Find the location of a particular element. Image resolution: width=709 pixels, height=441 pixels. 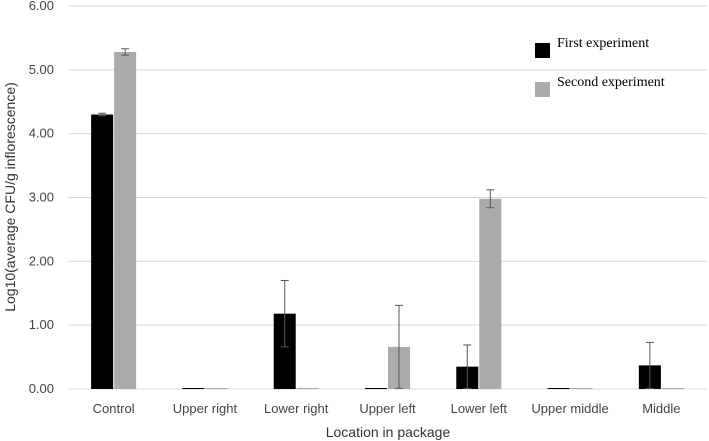

x-tick-label: Lower left is located at coordinates (479, 408).